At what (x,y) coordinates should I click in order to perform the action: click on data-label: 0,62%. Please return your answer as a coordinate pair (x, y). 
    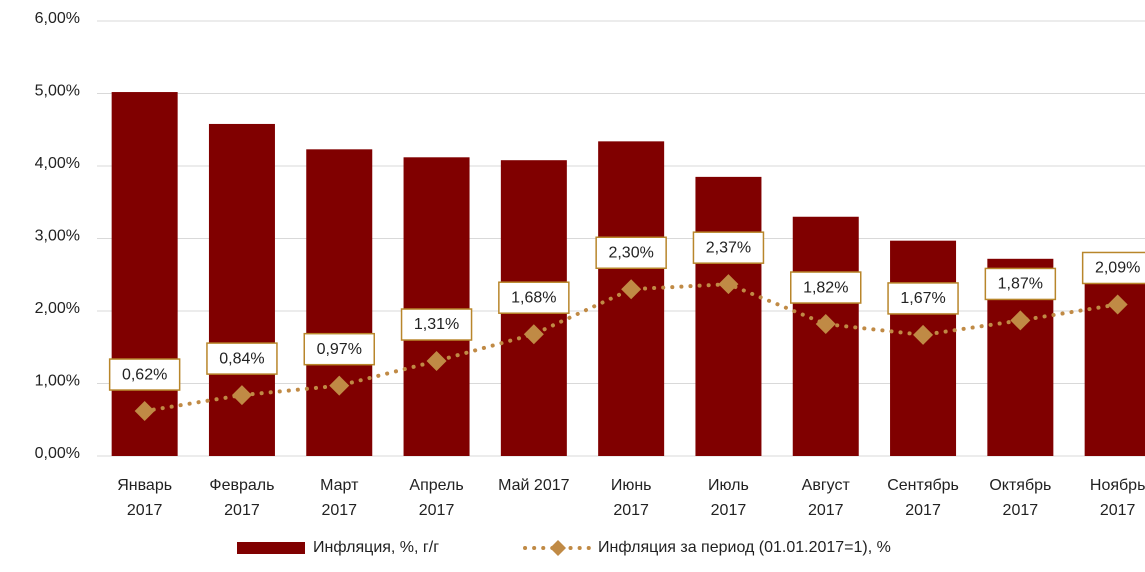
    Looking at the image, I should click on (144, 374).